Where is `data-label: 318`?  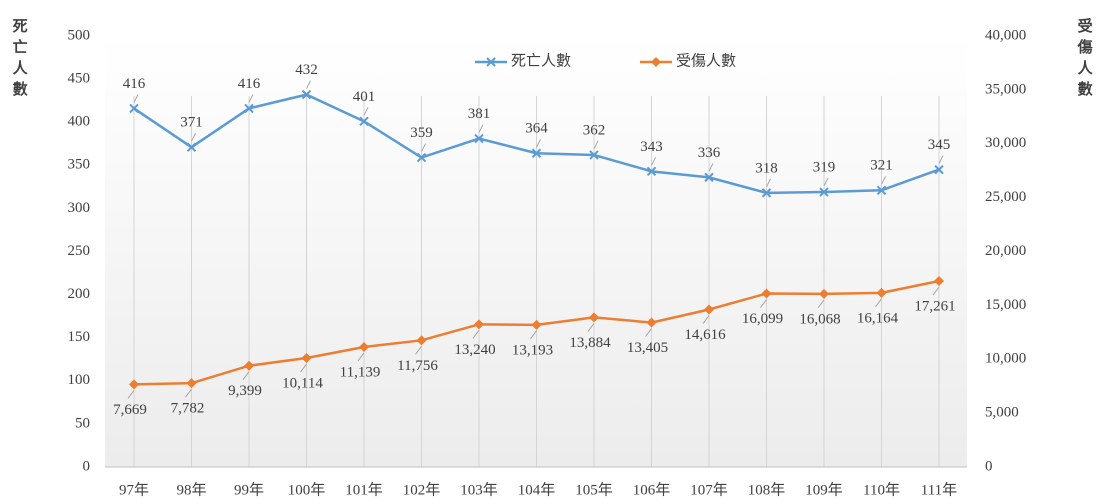
data-label: 318 is located at coordinates (766, 168).